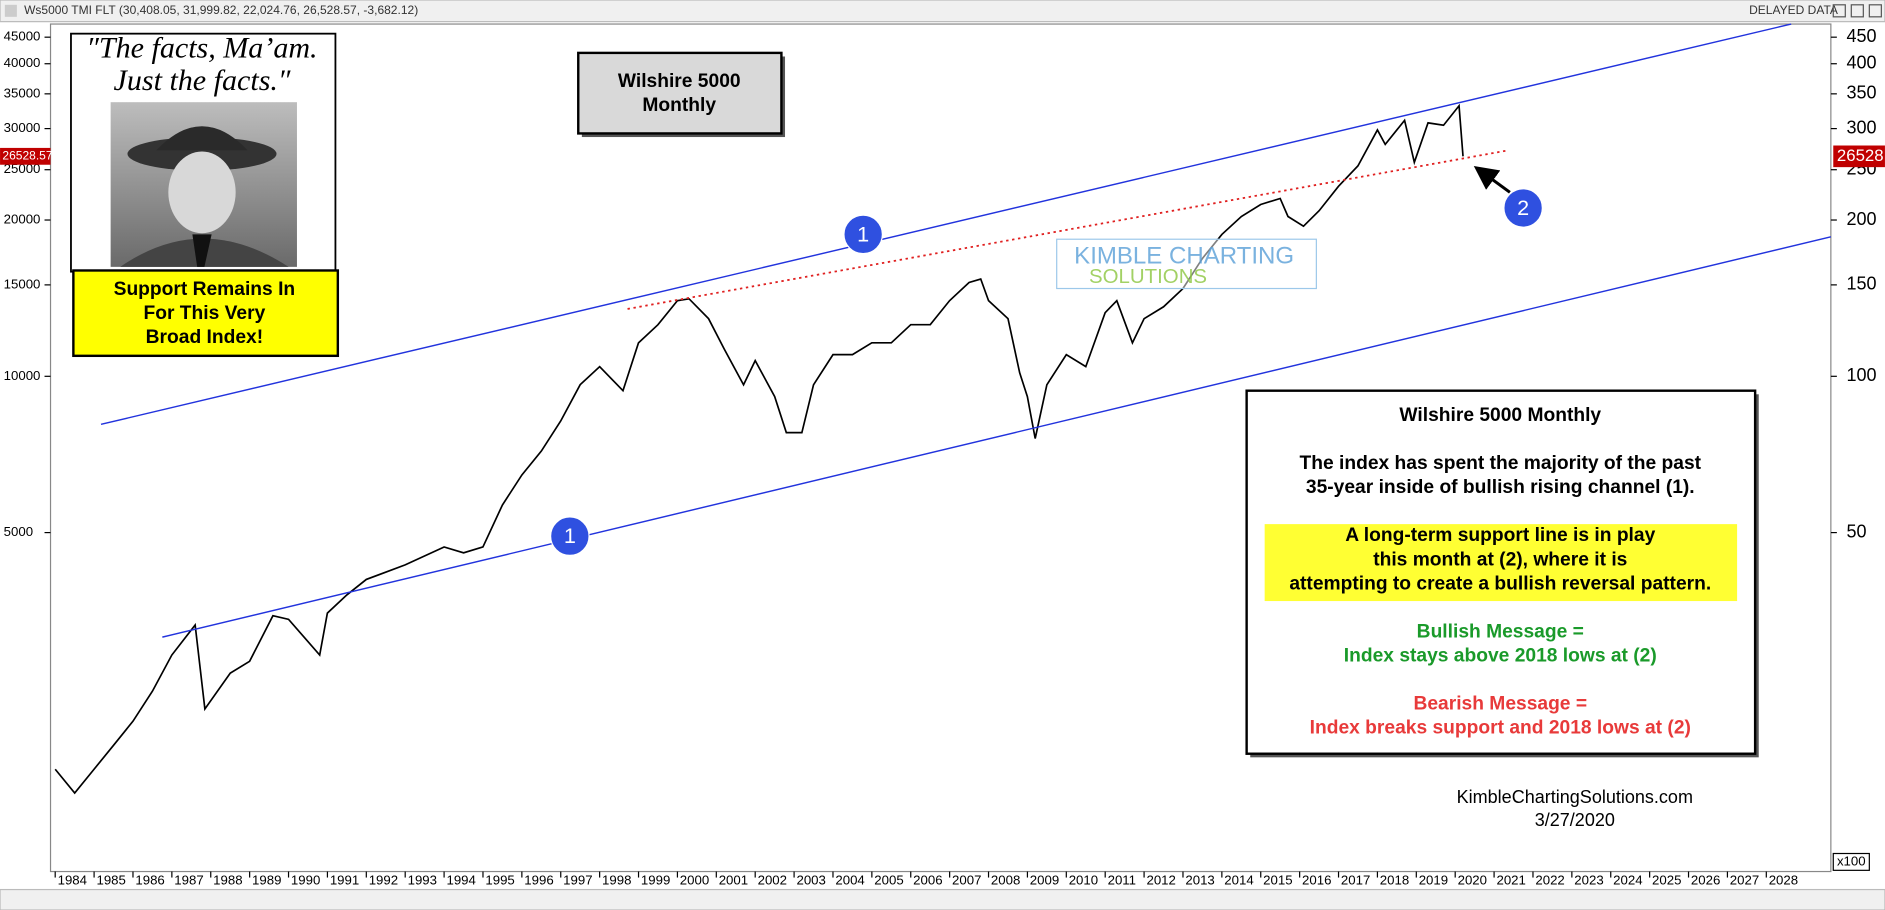 This screenshot has height=910, width=1885. Describe the element at coordinates (204, 337) in the screenshot. I see `callout: Broad Index!` at that location.